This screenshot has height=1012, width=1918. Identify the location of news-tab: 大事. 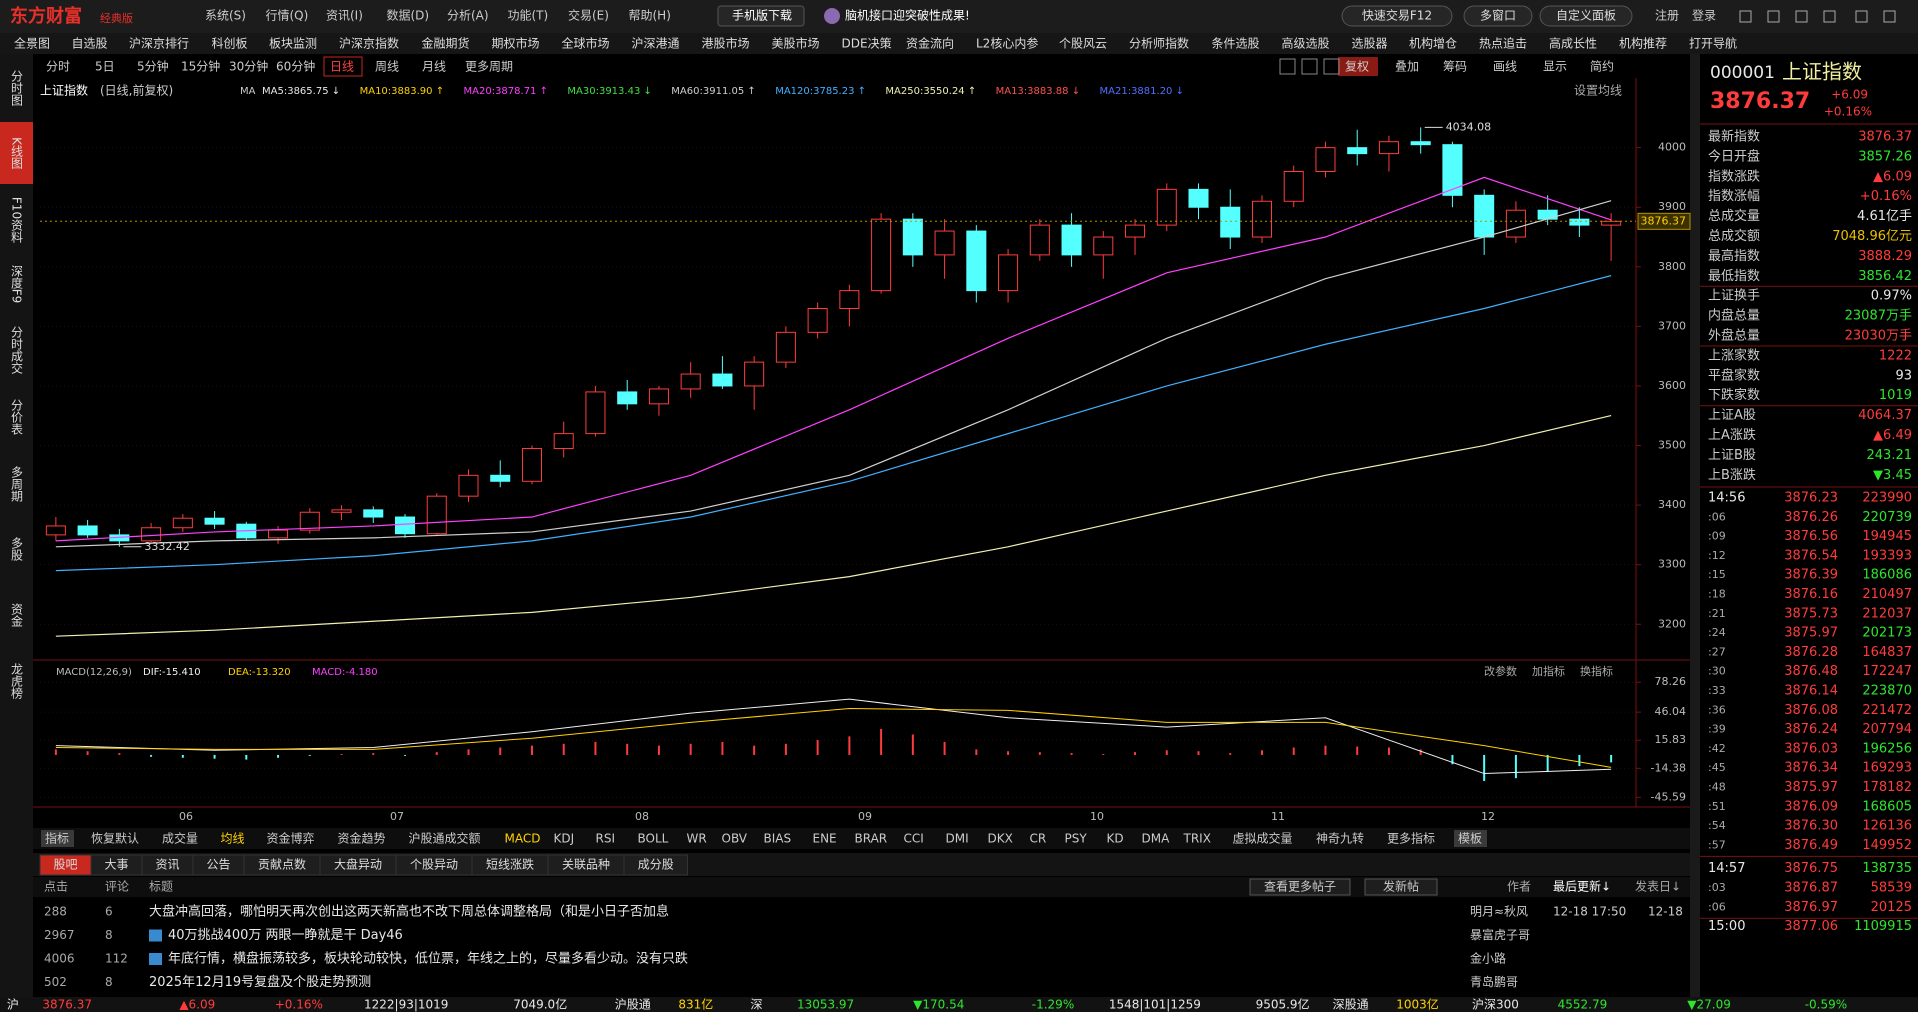
(116, 865).